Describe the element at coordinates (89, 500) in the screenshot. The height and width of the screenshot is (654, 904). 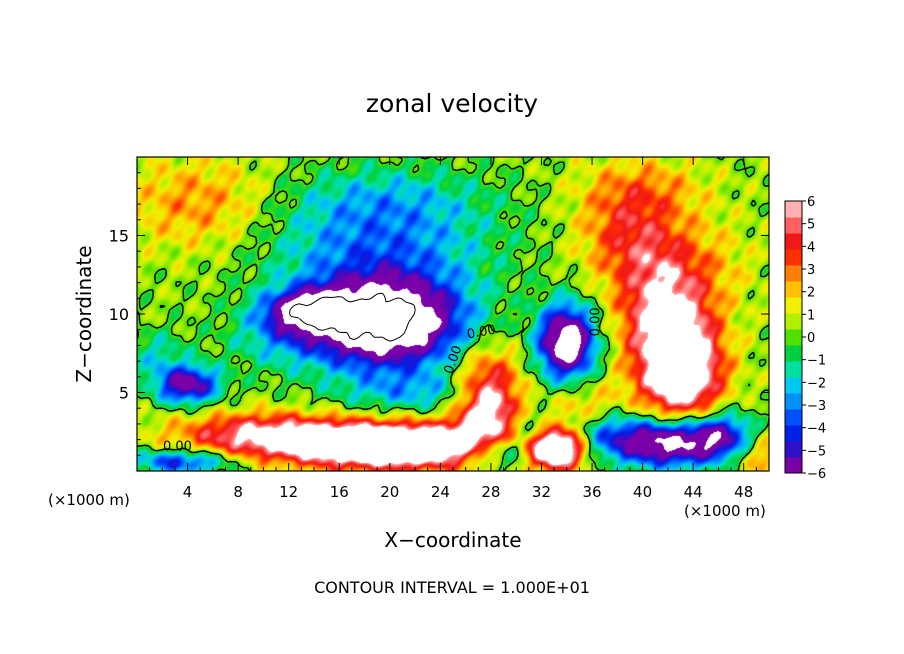
I see `x-unit-left: (×1000 m)` at that location.